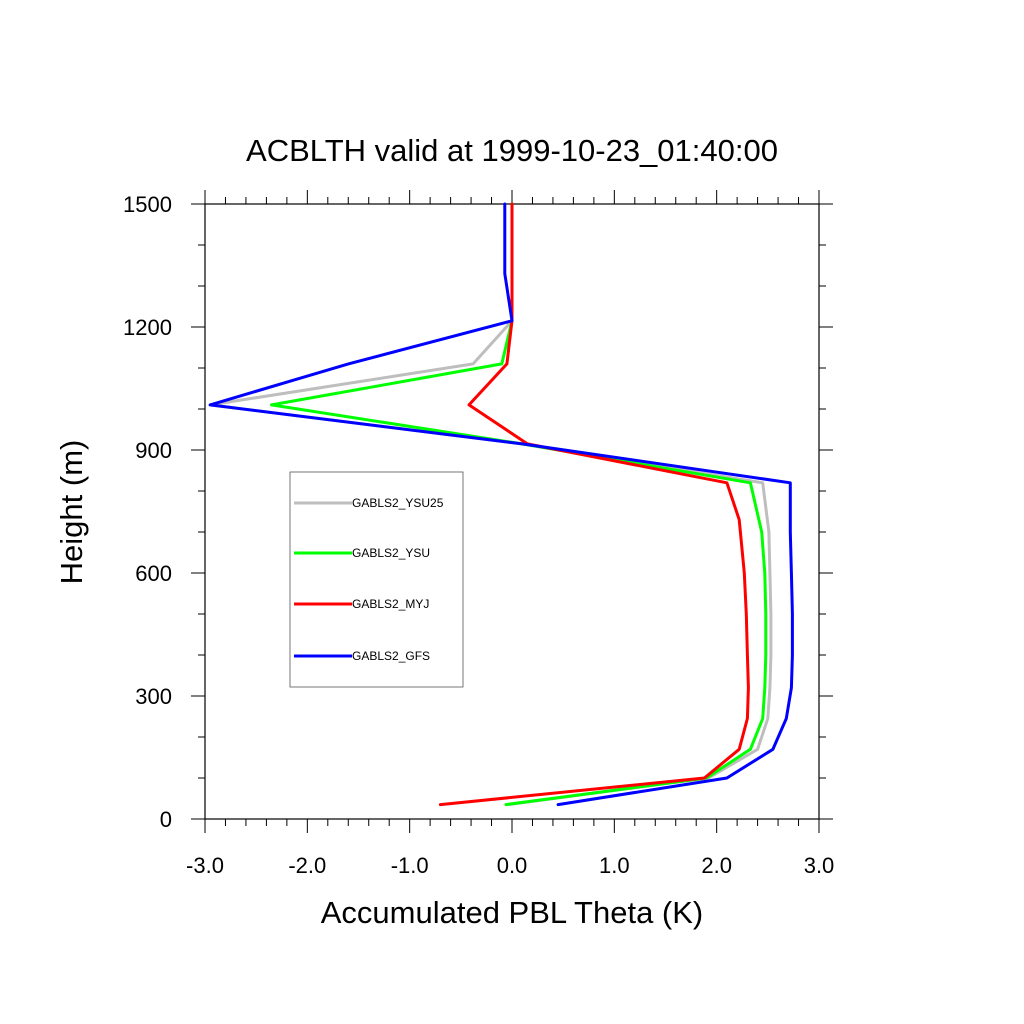 This screenshot has height=1024, width=1024. What do you see at coordinates (391, 656) in the screenshot?
I see `legend-label: GABLS2_GFS` at bounding box center [391, 656].